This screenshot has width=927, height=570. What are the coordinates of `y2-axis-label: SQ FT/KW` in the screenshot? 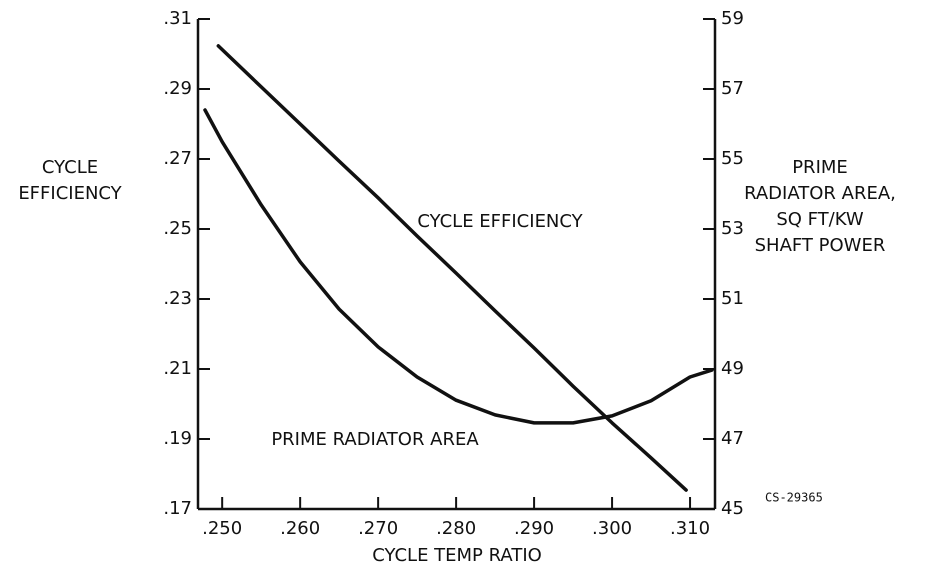 It's located at (820, 219).